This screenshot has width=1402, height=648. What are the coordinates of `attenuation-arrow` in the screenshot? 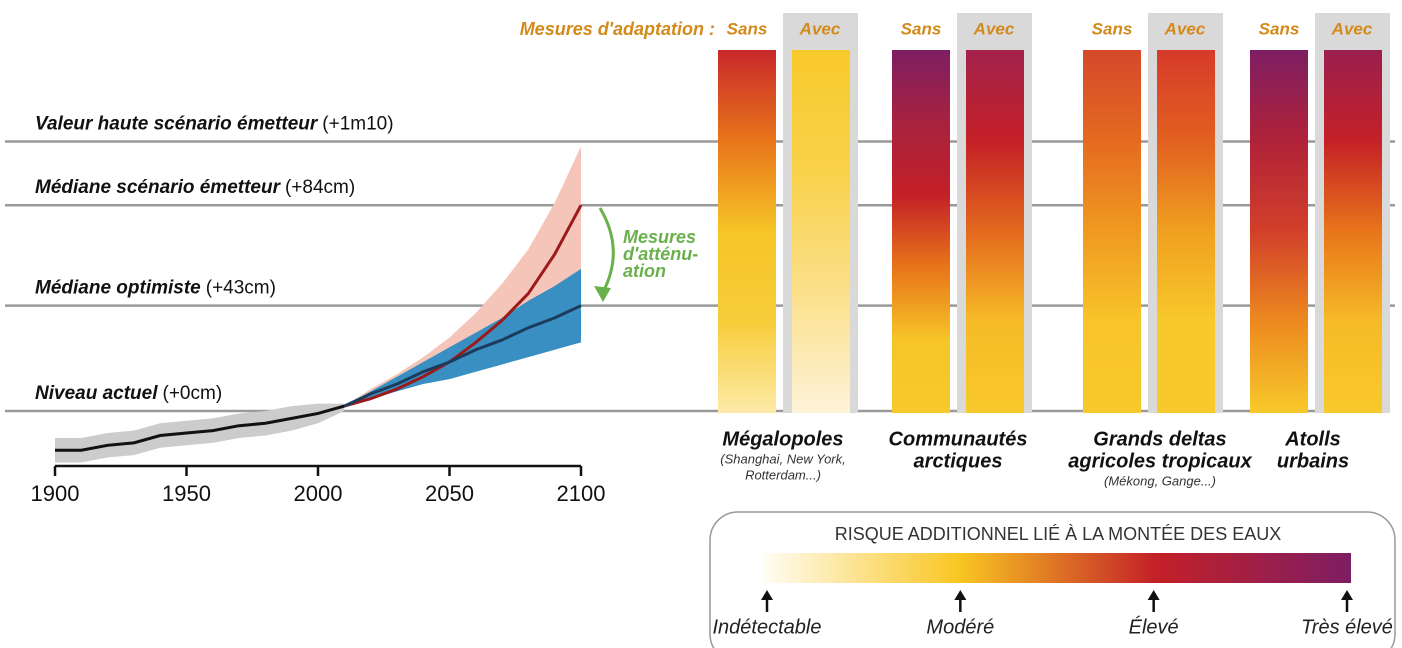 It's located at (606, 250).